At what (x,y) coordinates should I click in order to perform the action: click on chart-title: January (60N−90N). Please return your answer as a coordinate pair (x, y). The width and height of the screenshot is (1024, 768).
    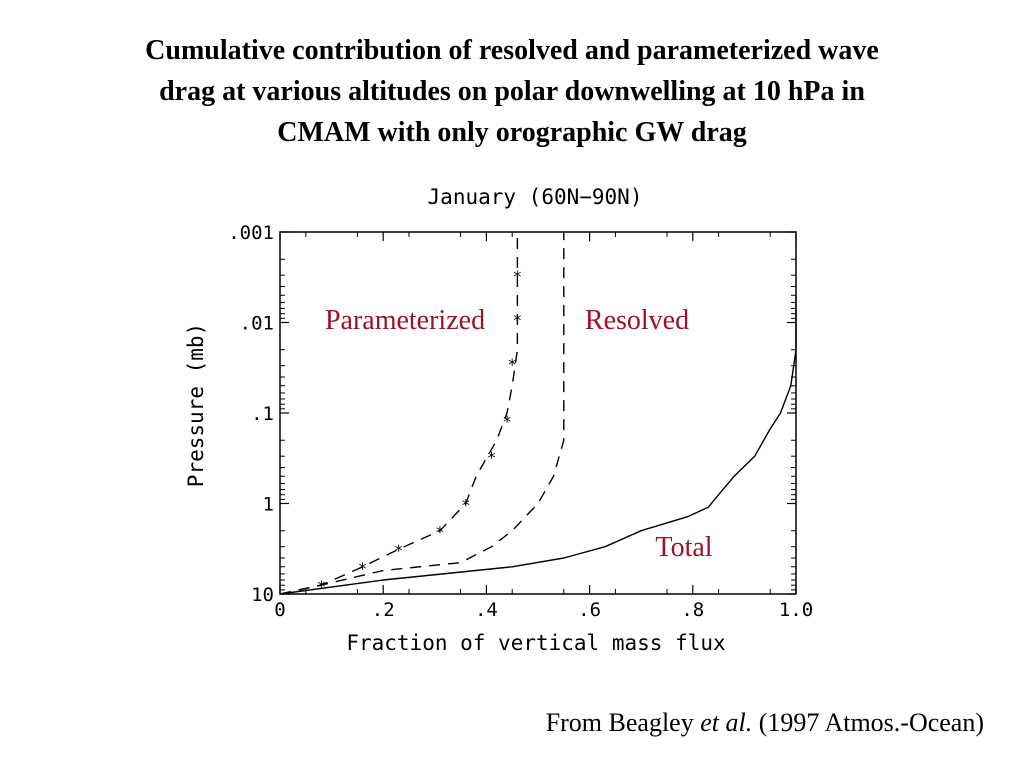
    Looking at the image, I should click on (535, 197).